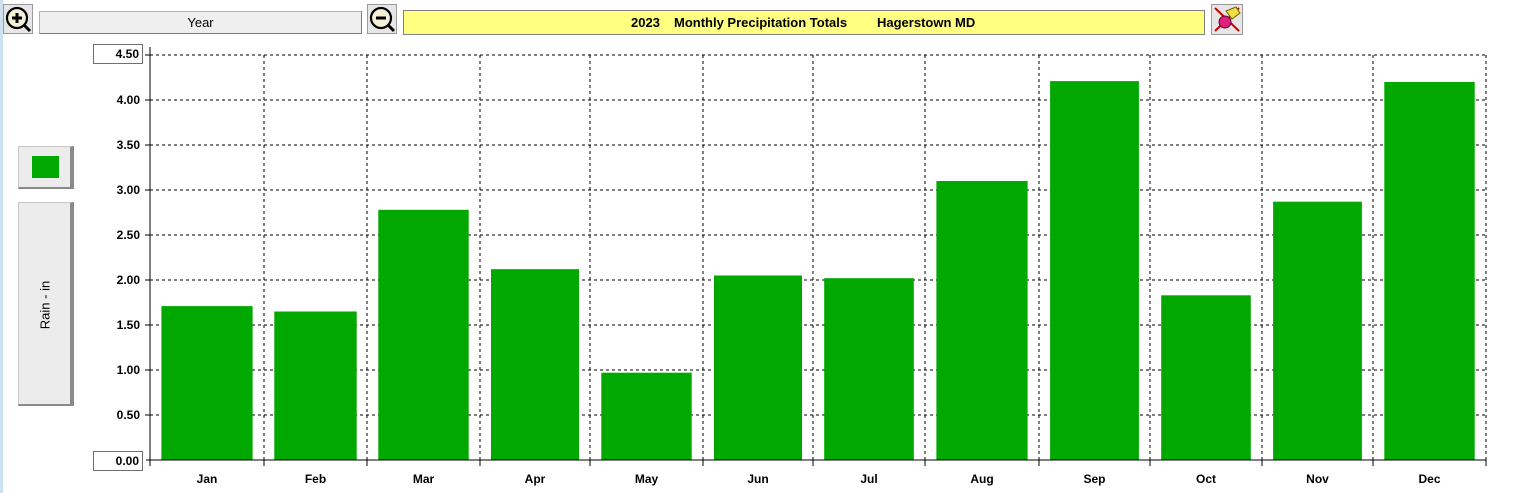  What do you see at coordinates (868, 479) in the screenshot?
I see `x-tick-label-jul: Jul` at bounding box center [868, 479].